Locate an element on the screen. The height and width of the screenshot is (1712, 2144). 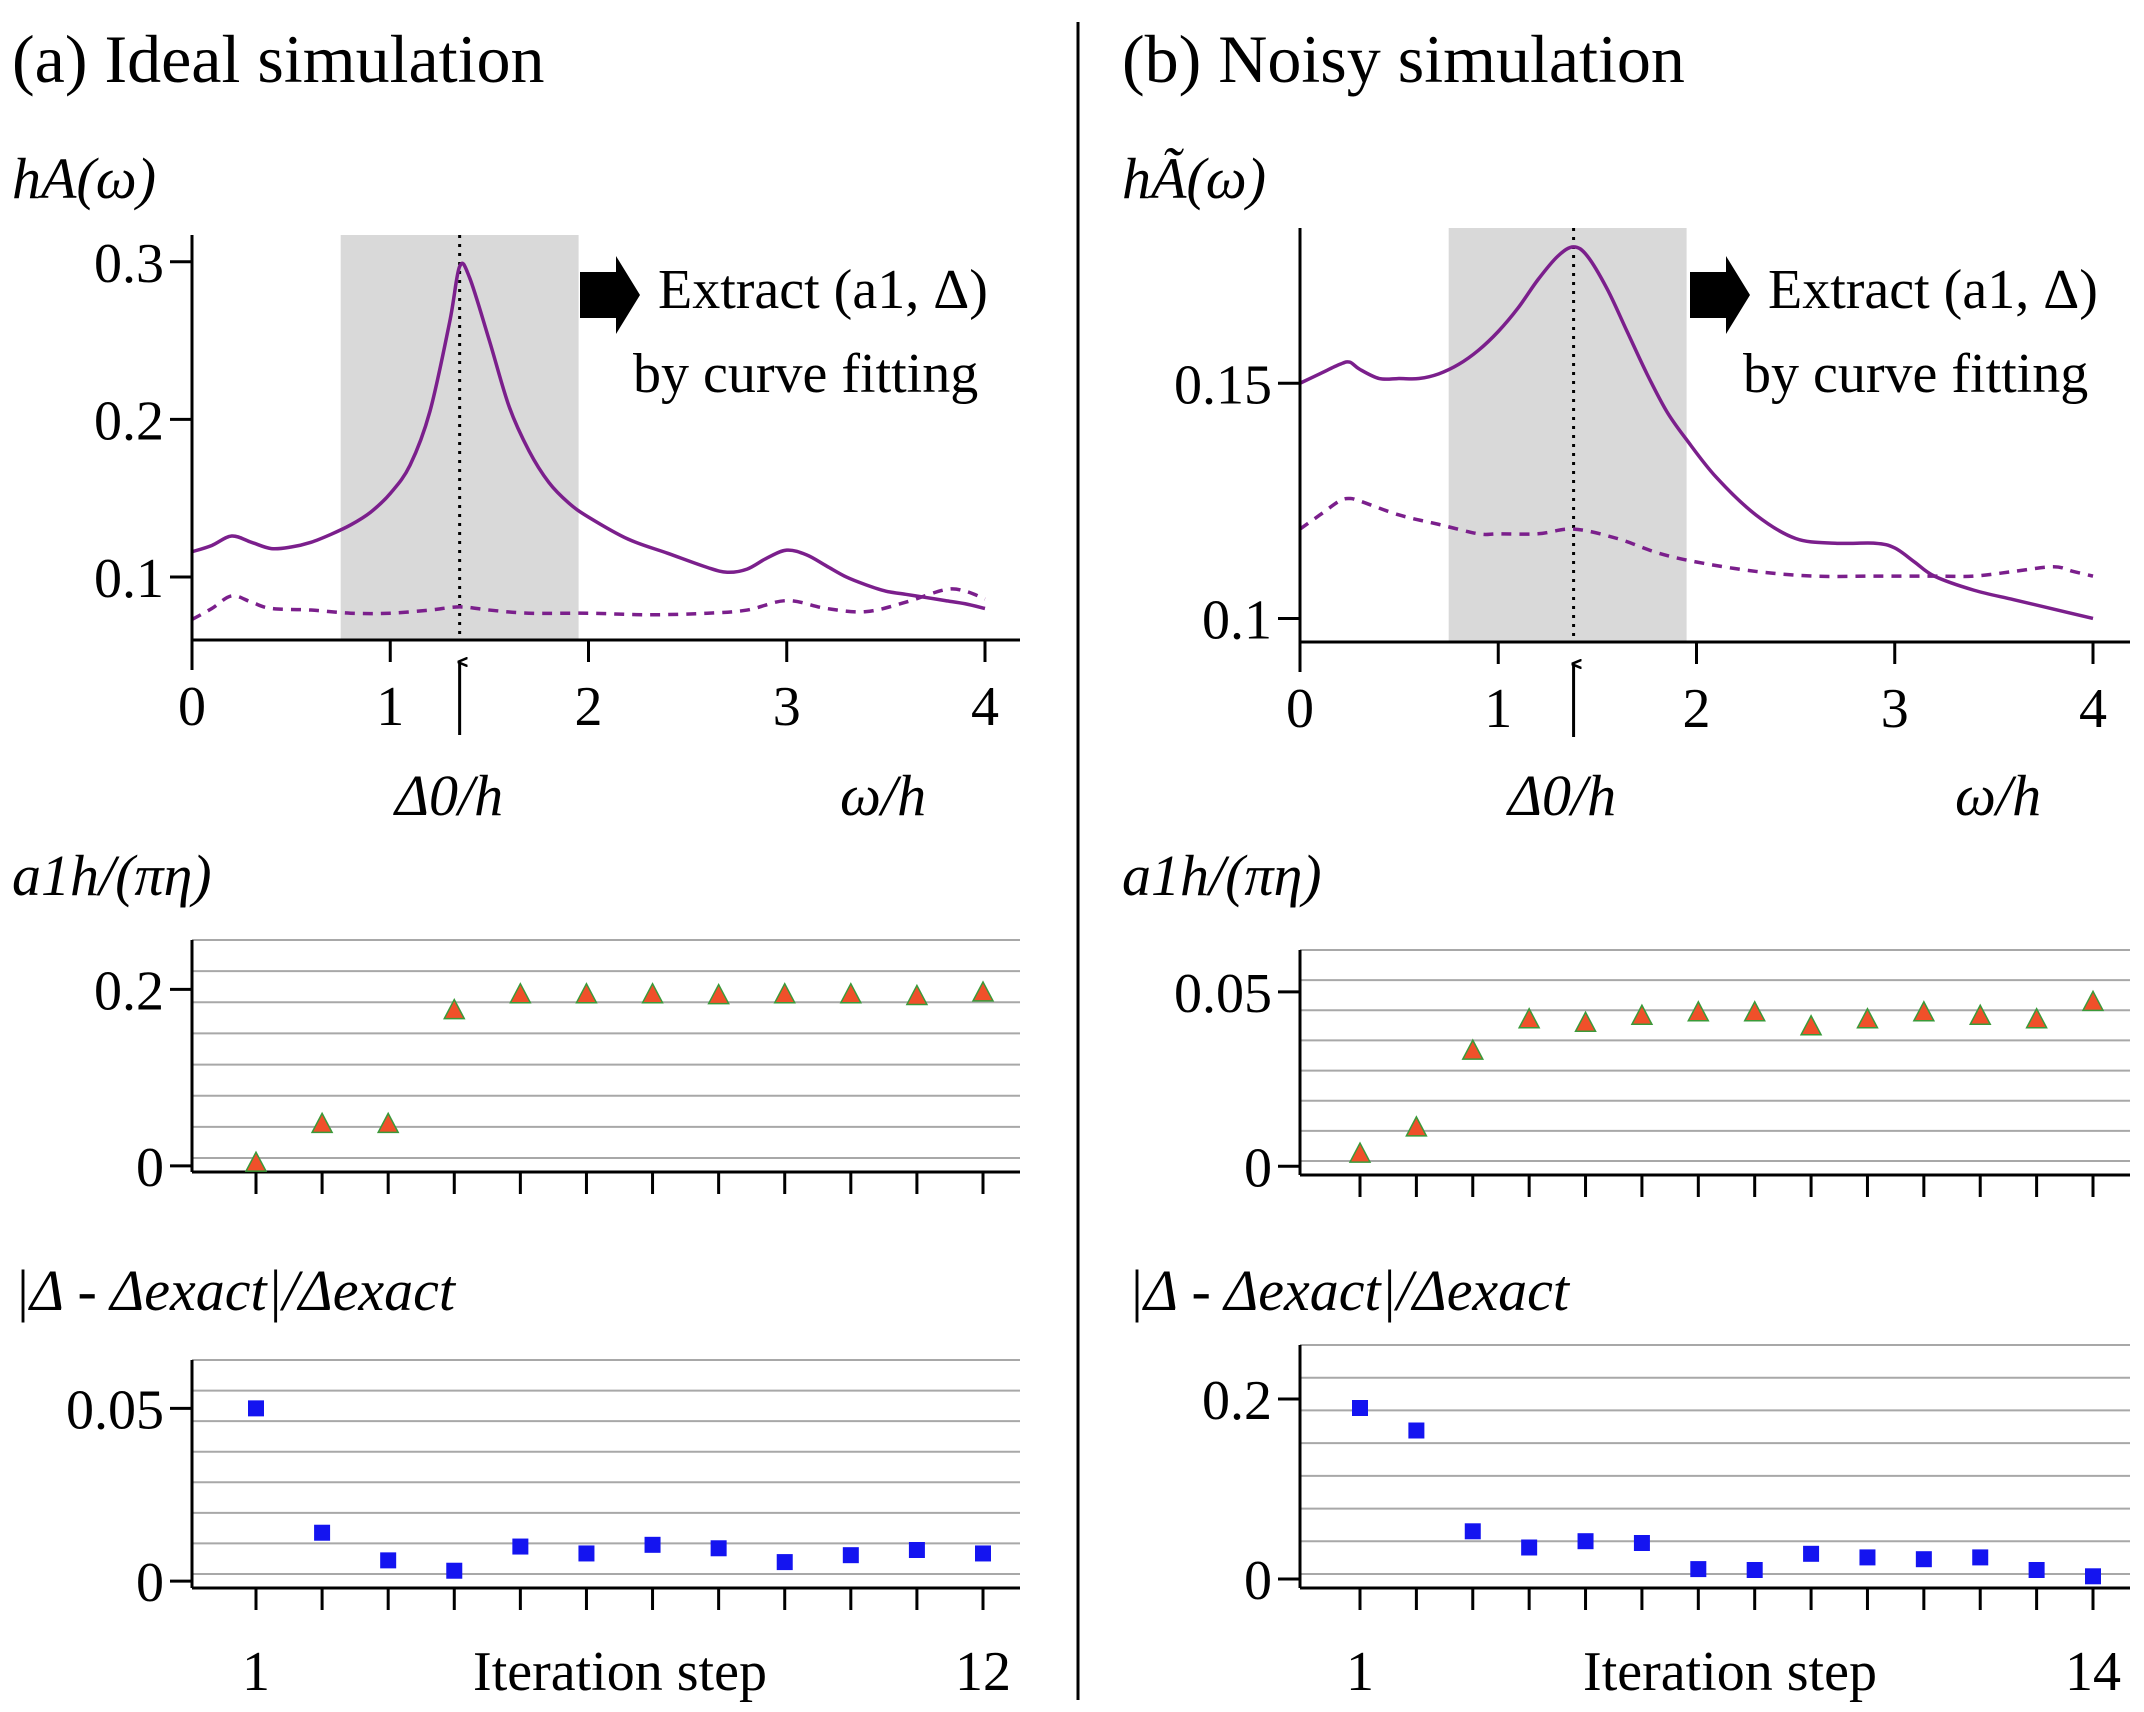
y-tick-label: 0.3 is located at coordinates (129, 264).